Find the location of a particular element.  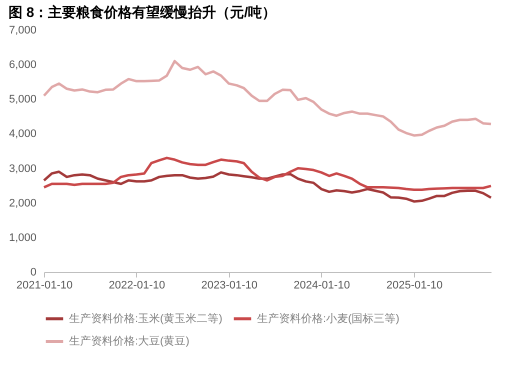

y-tick-label: 1,000 is located at coordinates (22, 238).